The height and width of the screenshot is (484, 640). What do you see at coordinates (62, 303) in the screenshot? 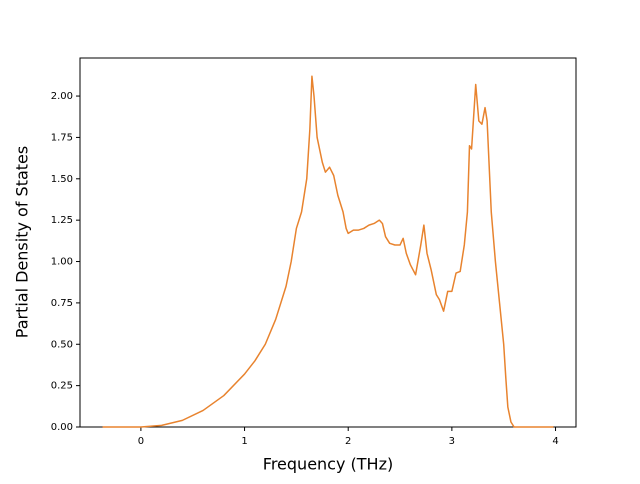
I see `y-tick-label: 0.75` at bounding box center [62, 303].